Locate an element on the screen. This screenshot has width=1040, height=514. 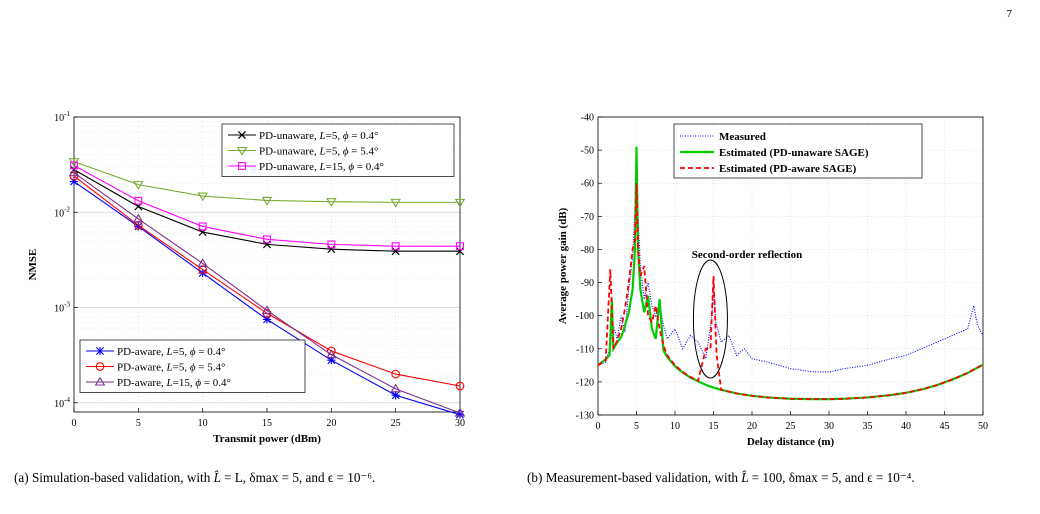
legend-entry-label: Measured is located at coordinates (742, 137).